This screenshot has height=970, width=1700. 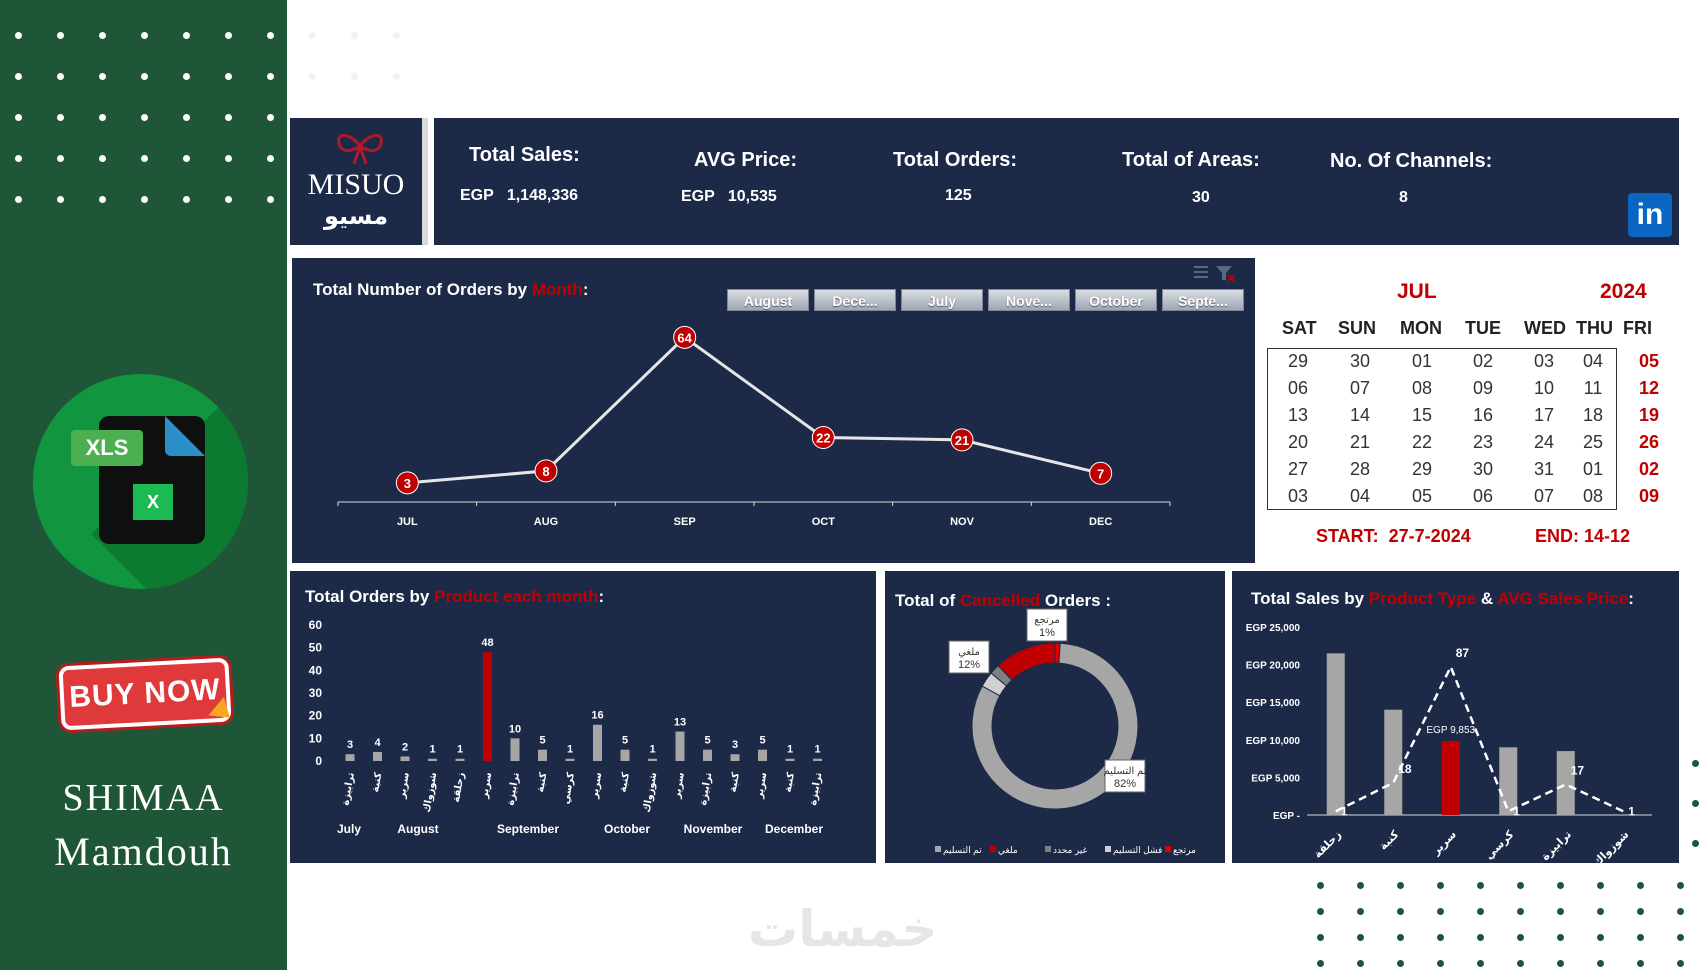 What do you see at coordinates (1298, 415) in the screenshot?
I see `calendar-date: 13` at bounding box center [1298, 415].